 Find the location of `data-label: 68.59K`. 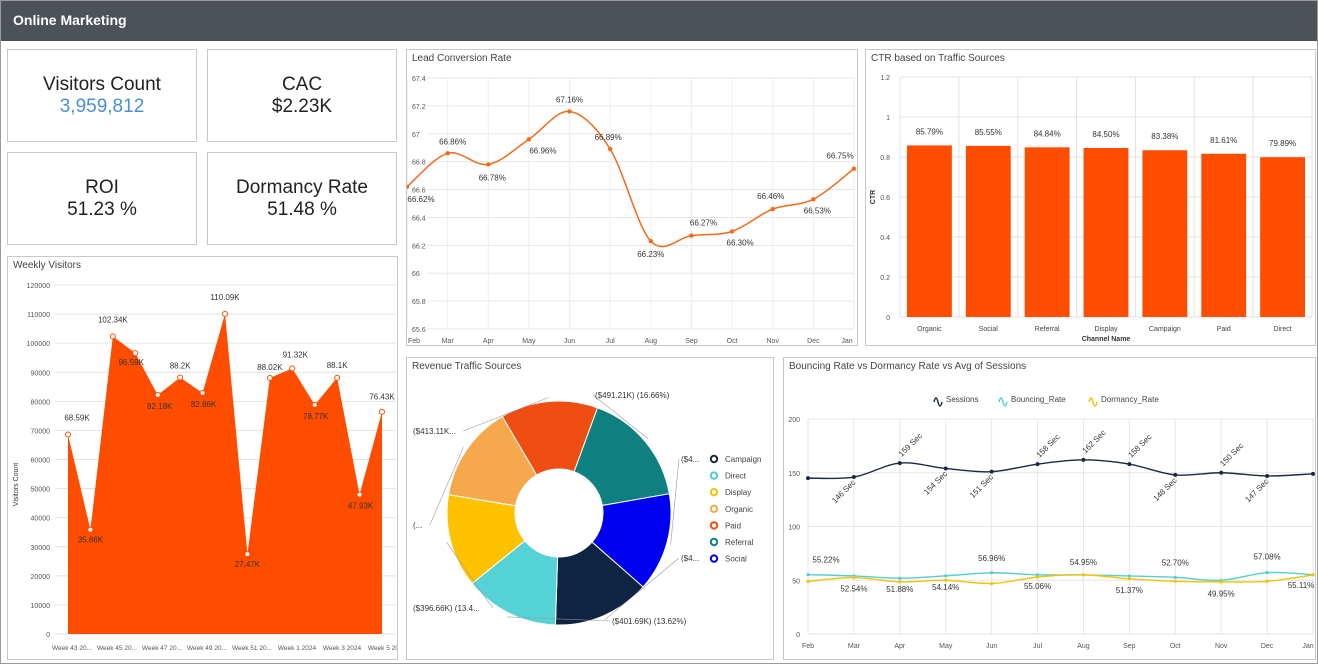

data-label: 68.59K is located at coordinates (77, 418).